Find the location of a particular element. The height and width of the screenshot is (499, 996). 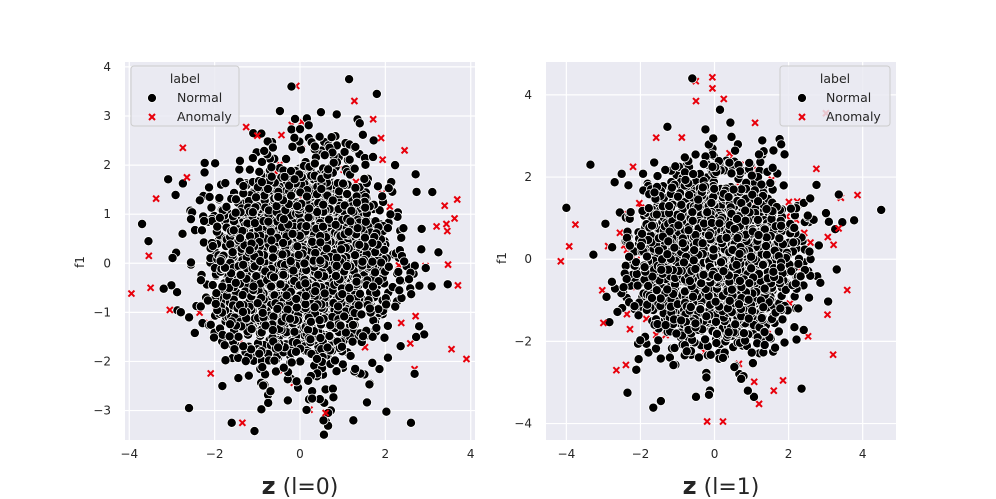

x-axis-symbol-left: z is located at coordinates (269, 485).